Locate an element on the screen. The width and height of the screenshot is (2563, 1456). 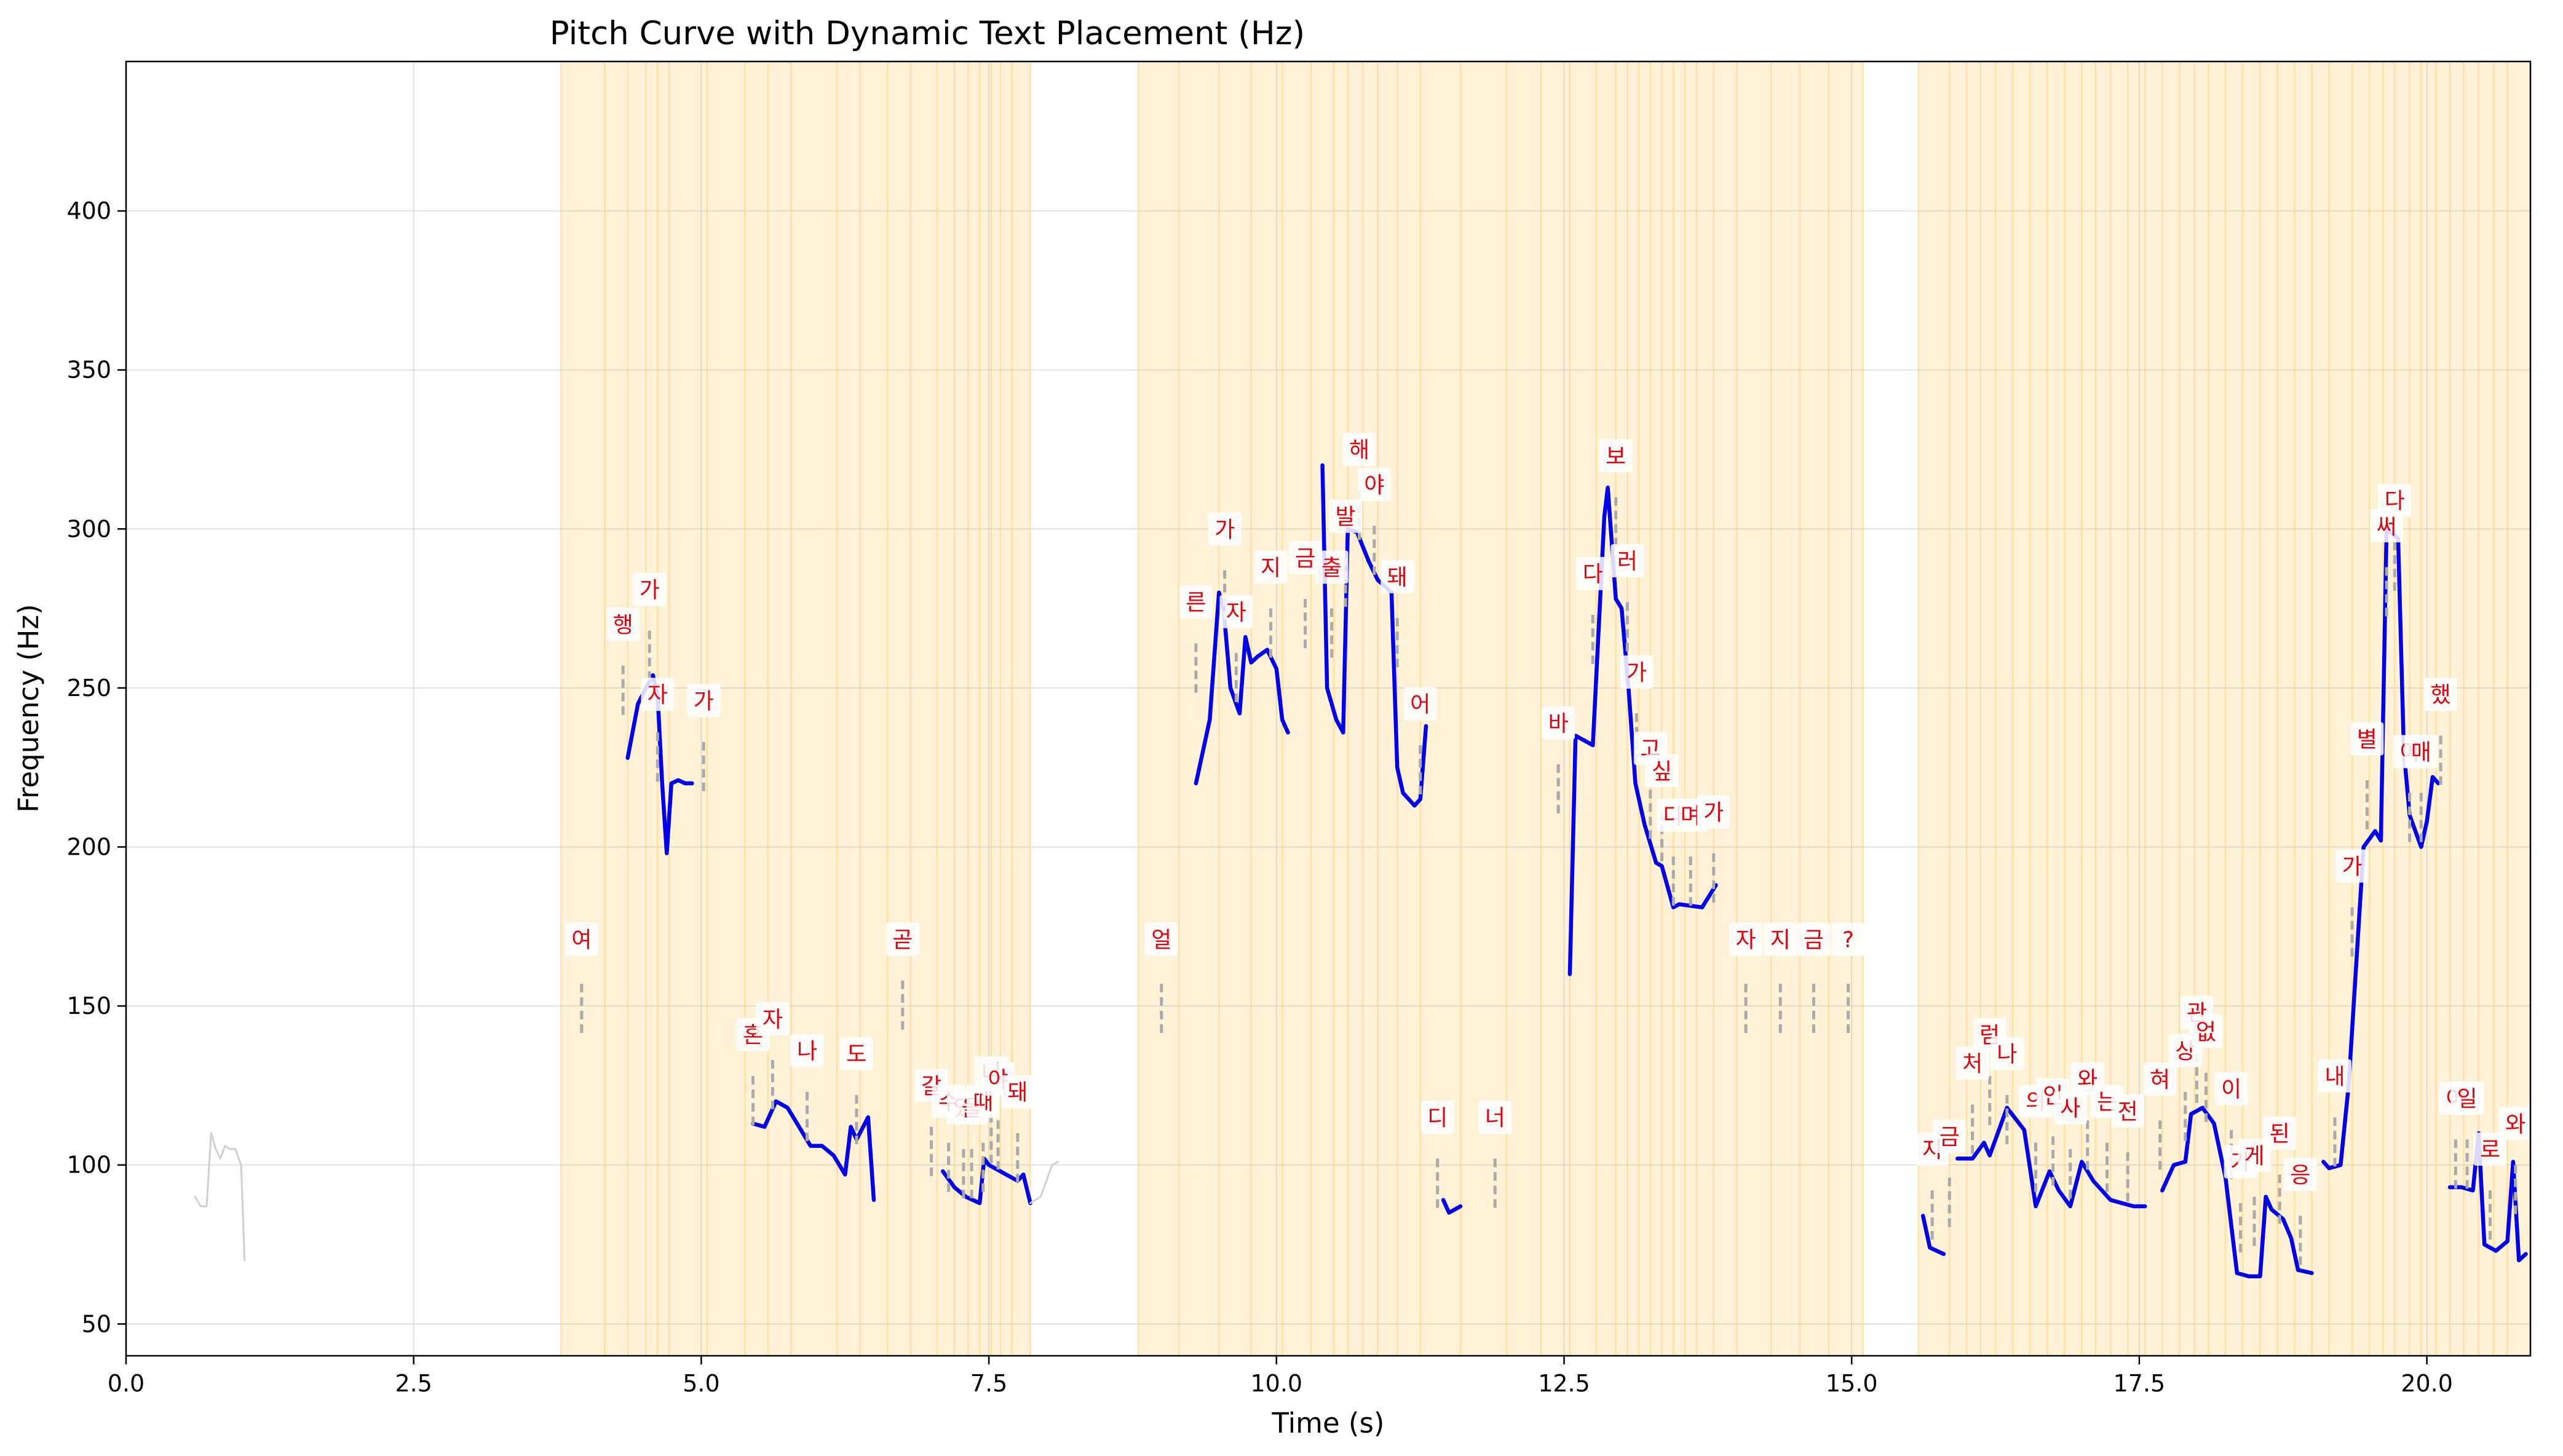
x-tick-label: 2.5 is located at coordinates (413, 1384).